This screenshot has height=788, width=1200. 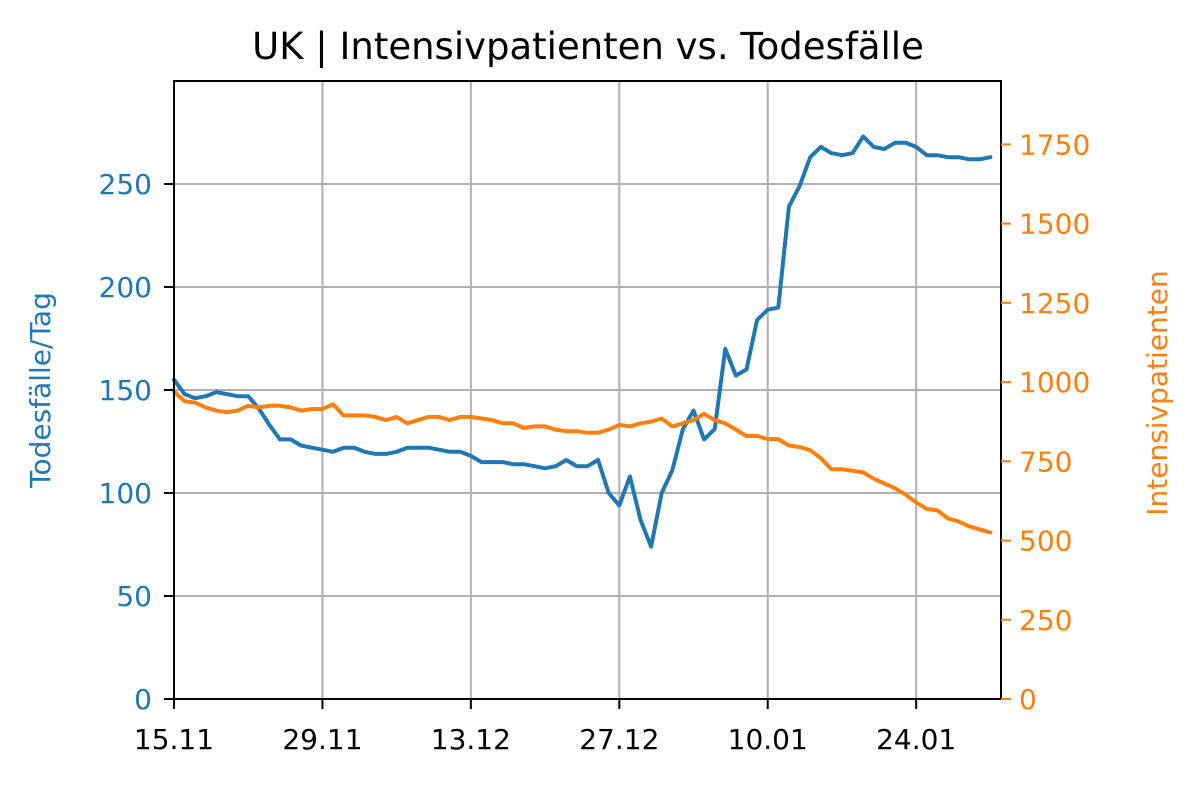 I want to click on y-left-tick-label: 100, so click(x=125, y=493).